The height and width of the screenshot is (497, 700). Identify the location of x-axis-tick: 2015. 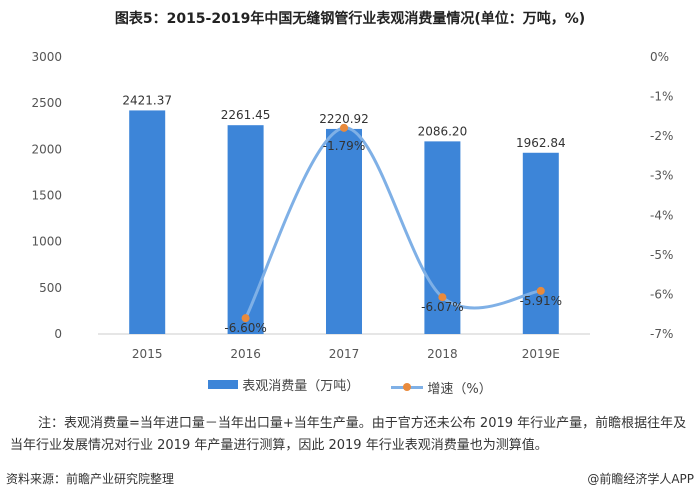
(147, 354).